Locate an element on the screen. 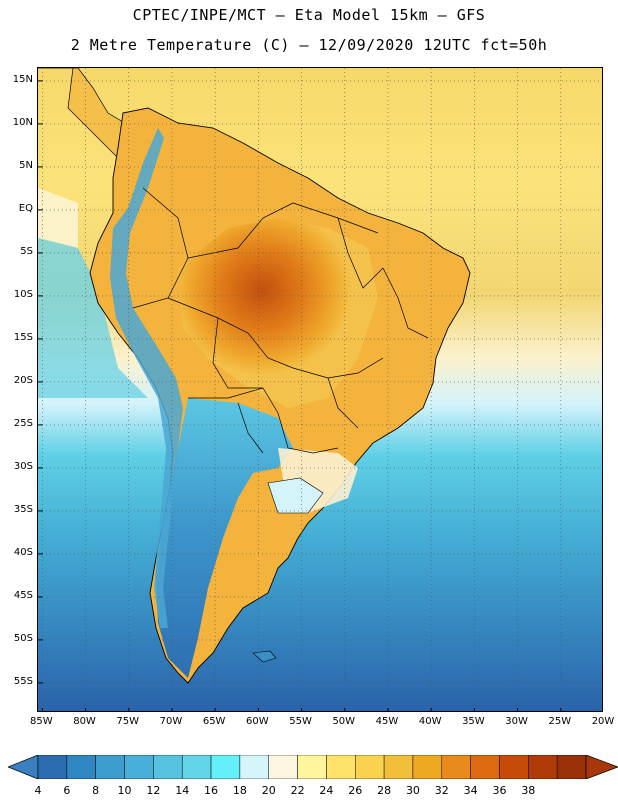 Image resolution: width=618 pixels, height=800 pixels. title-line-1: CPTEC/INPE/MCT – Eta Model 15km – GFS is located at coordinates (309, 15).